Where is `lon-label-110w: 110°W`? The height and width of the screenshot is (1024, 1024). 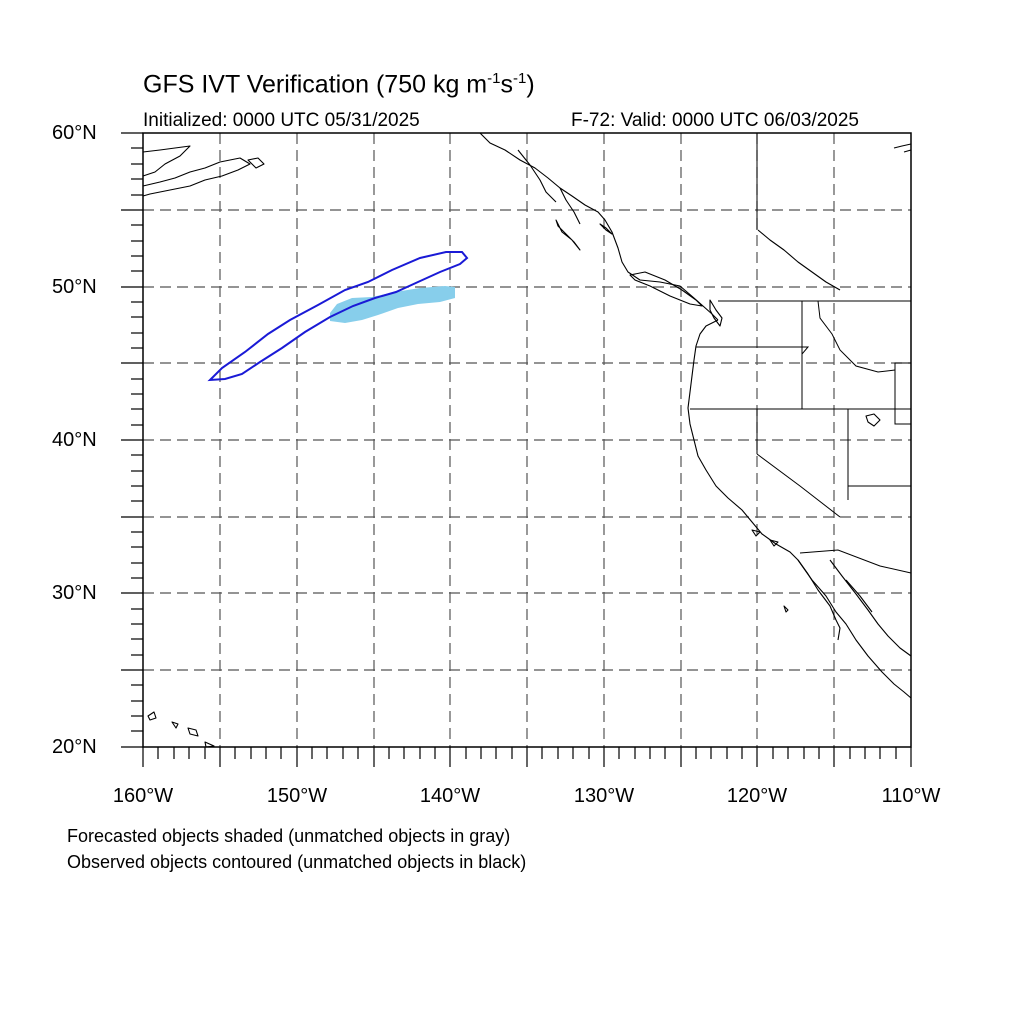
lon-label-110w: 110°W is located at coordinates (911, 796).